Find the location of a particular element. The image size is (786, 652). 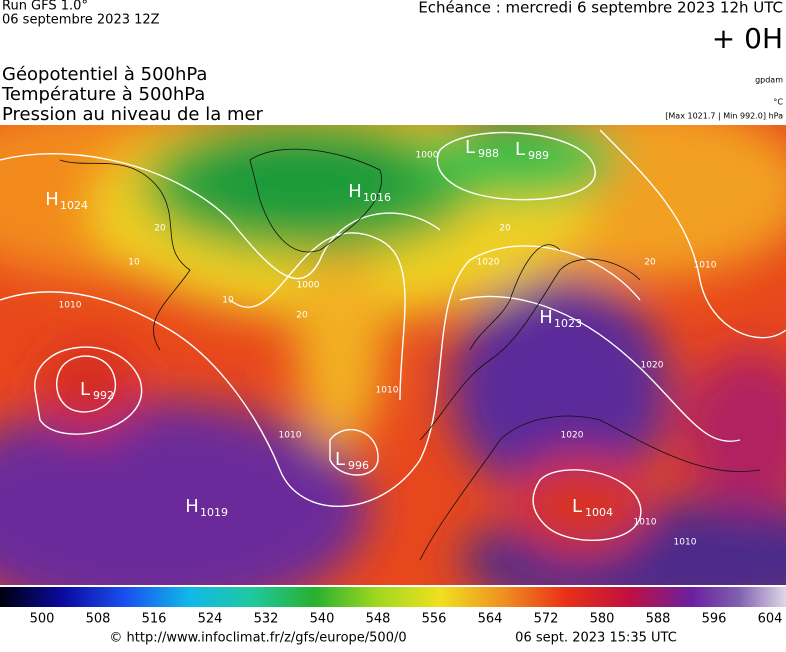

scale-label: 572 is located at coordinates (546, 619).